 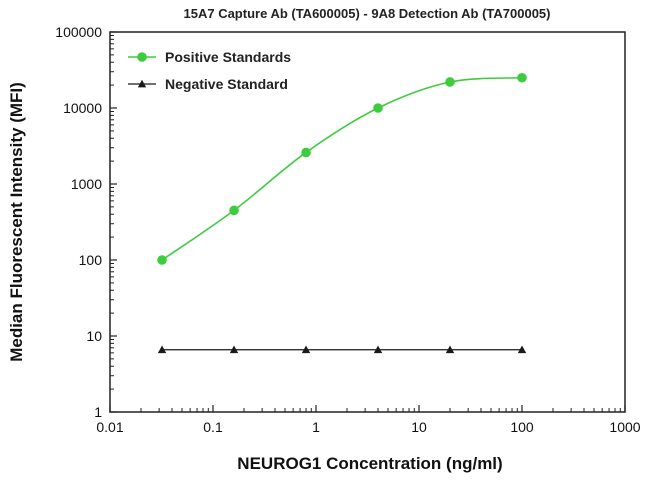 I want to click on x-tick-label: 10, so click(x=419, y=427).